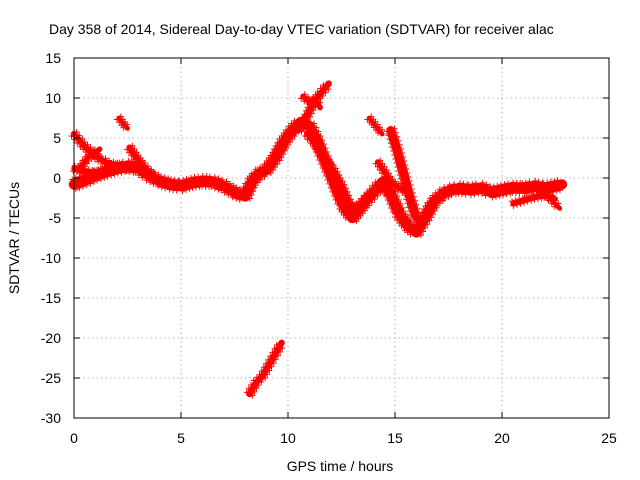 The width and height of the screenshot is (640, 480). What do you see at coordinates (57, 178) in the screenshot?
I see `y-tick-label: 0` at bounding box center [57, 178].